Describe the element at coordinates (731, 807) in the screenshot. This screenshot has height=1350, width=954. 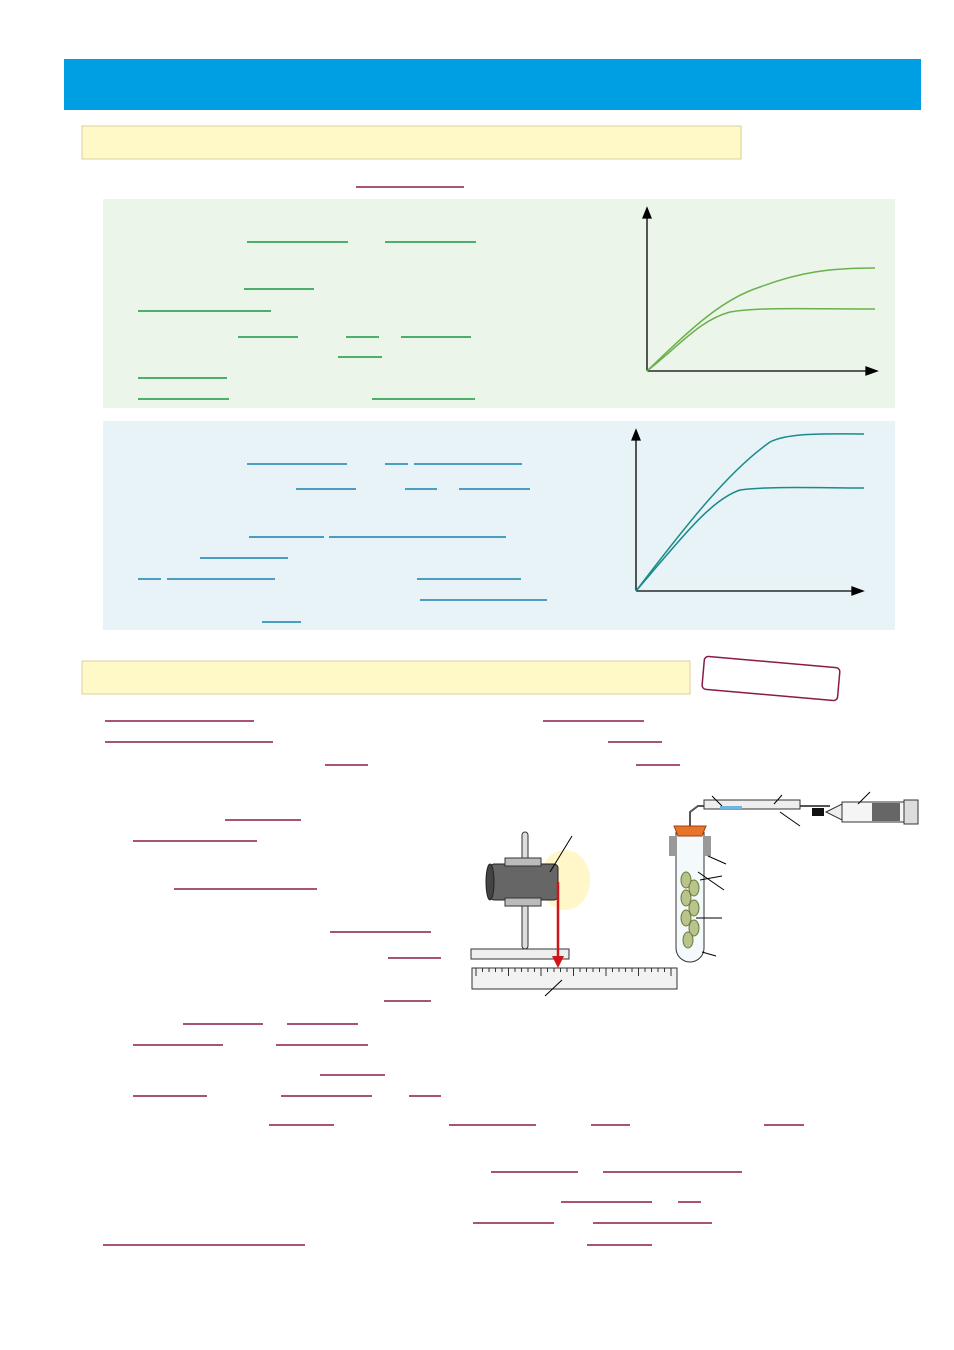
I see `bubble` at that location.